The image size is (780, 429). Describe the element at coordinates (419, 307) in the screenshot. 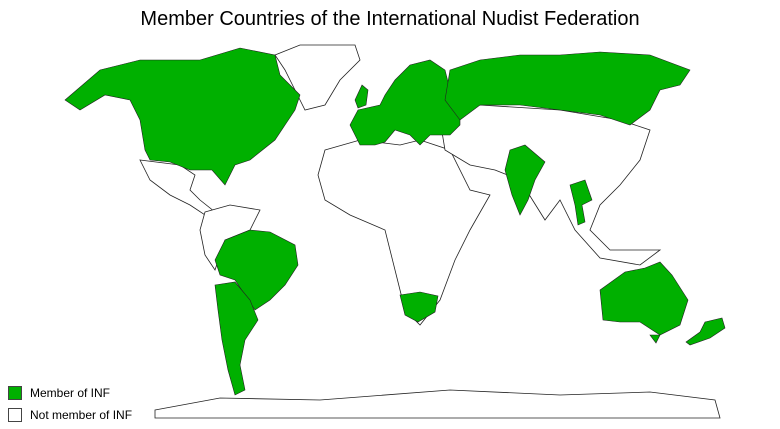

I see `member-south-africa` at that location.